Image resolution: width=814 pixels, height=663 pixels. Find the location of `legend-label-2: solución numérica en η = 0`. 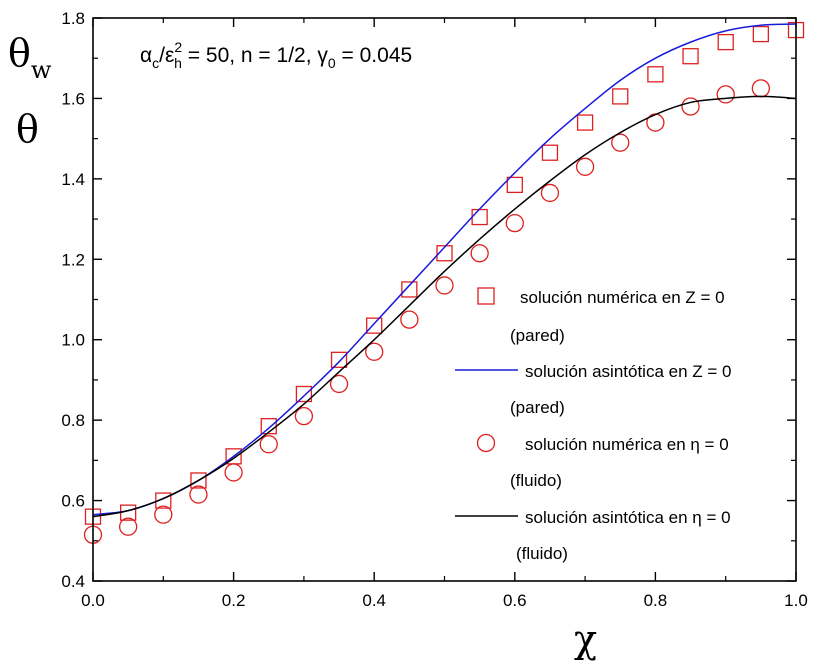

legend-label-2: solución numérica en η = 0 is located at coordinates (627, 444).